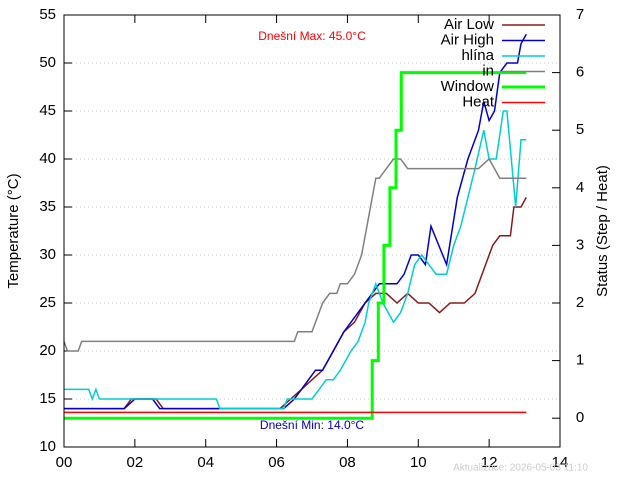  What do you see at coordinates (47, 398) in the screenshot?
I see `y-tick-label: 15` at bounding box center [47, 398].